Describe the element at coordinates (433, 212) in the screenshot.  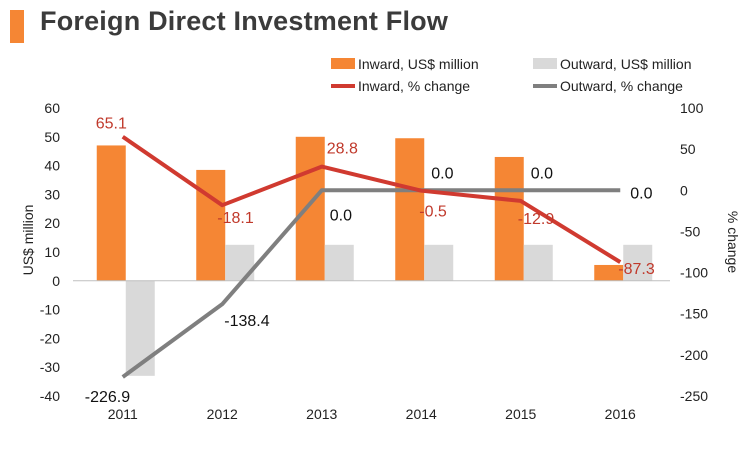
I see `inward-change-label: -0.5` at that location.